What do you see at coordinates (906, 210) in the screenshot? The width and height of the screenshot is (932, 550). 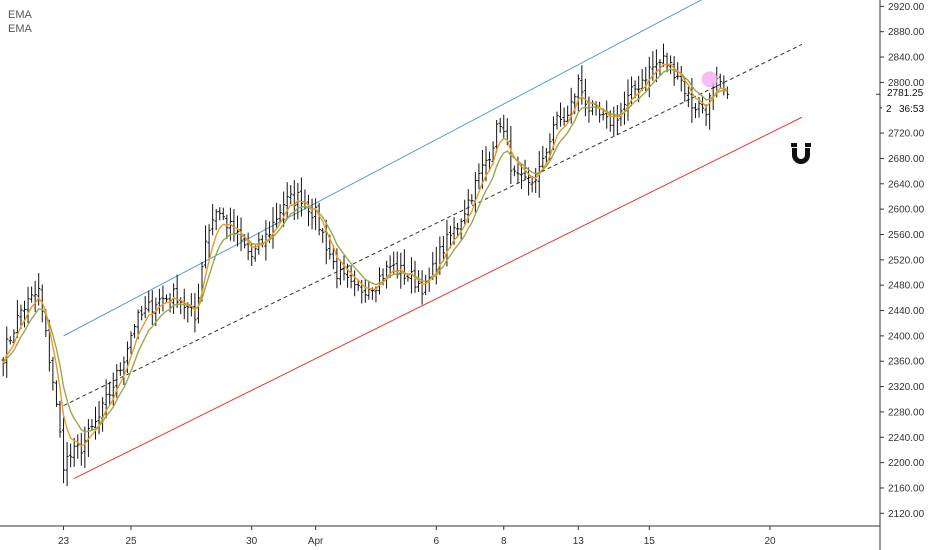 I see `price-tick-label: 2600.00` at bounding box center [906, 210].